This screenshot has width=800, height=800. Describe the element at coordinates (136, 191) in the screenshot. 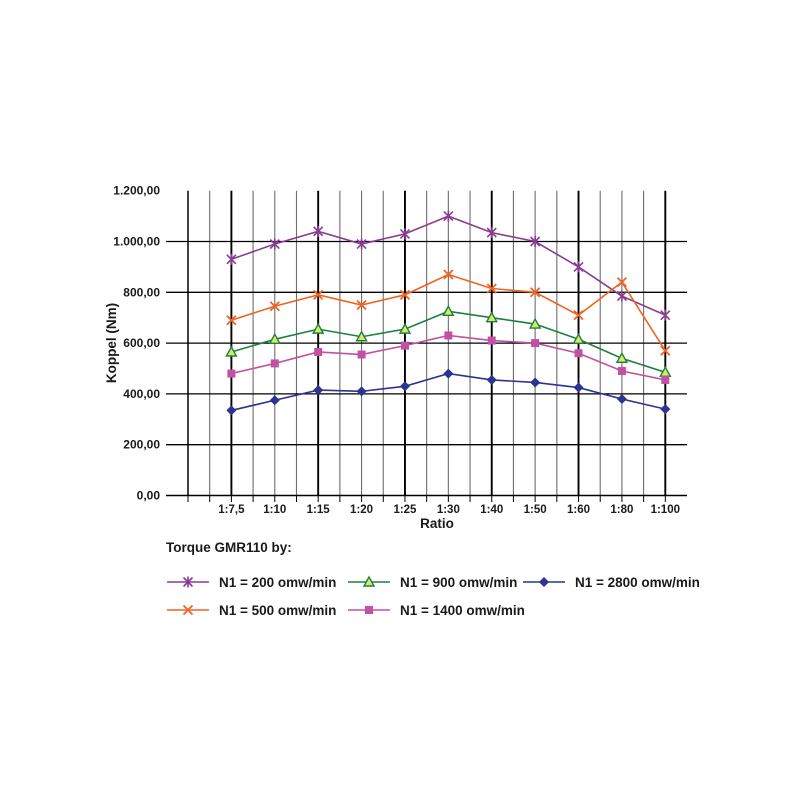

I see `y-tick-label: 1.200,00` at that location.